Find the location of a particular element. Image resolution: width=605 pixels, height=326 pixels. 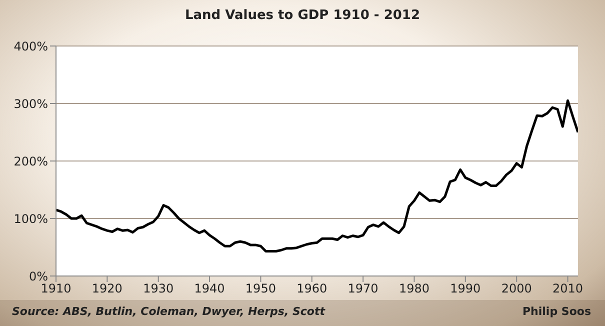

x-tick-label: 1940 is located at coordinates (209, 289).